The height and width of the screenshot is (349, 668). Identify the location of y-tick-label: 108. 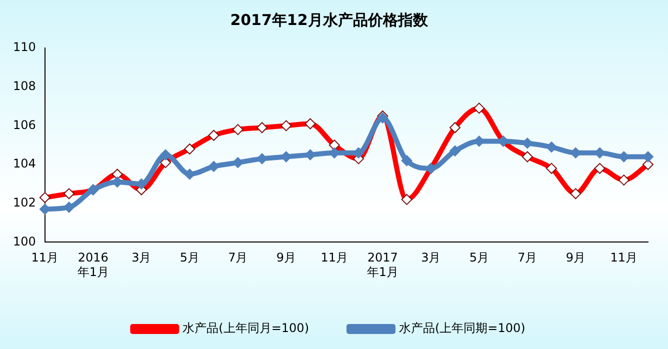
(24, 85).